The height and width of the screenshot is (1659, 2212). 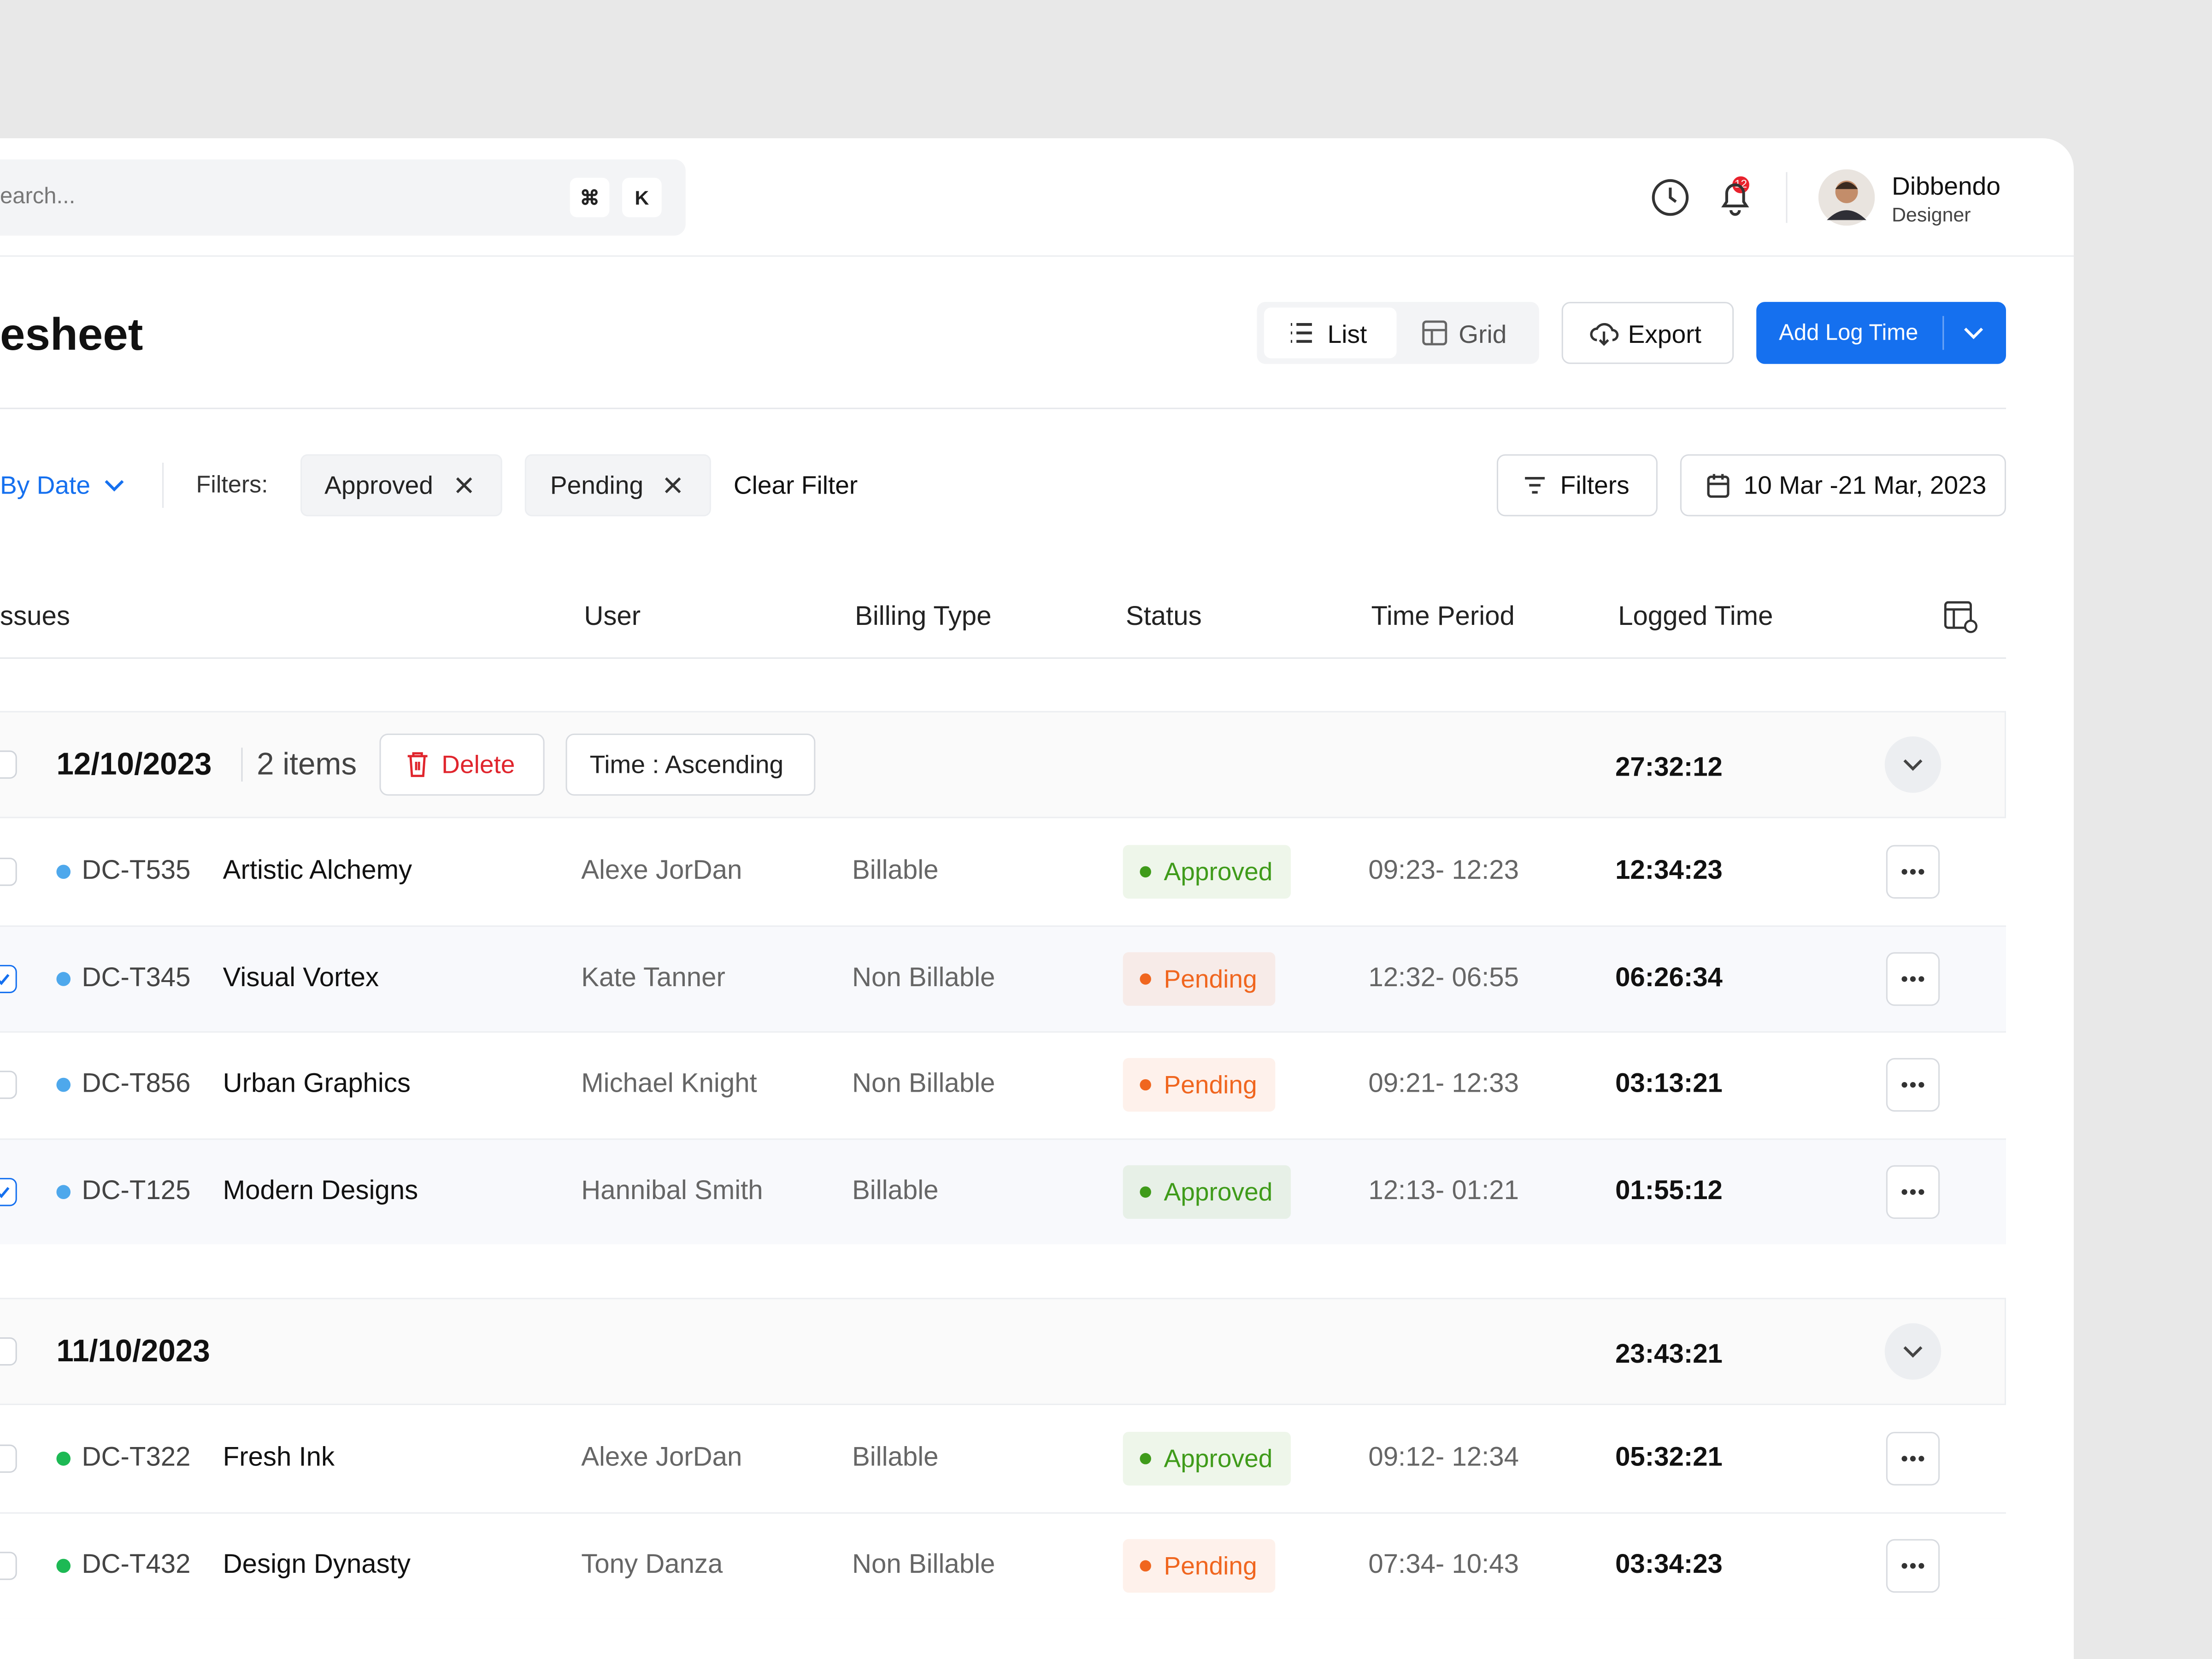 I want to click on time-period: 12:13- 01:21, so click(x=1443, y=1191).